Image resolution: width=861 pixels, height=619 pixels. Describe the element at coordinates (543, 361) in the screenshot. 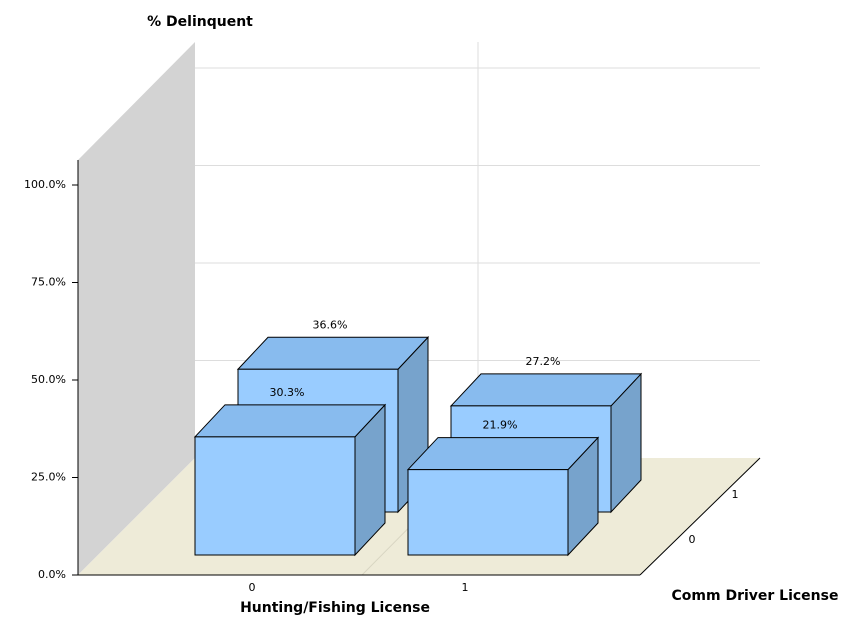

I see `value-label: 27.2%` at that location.